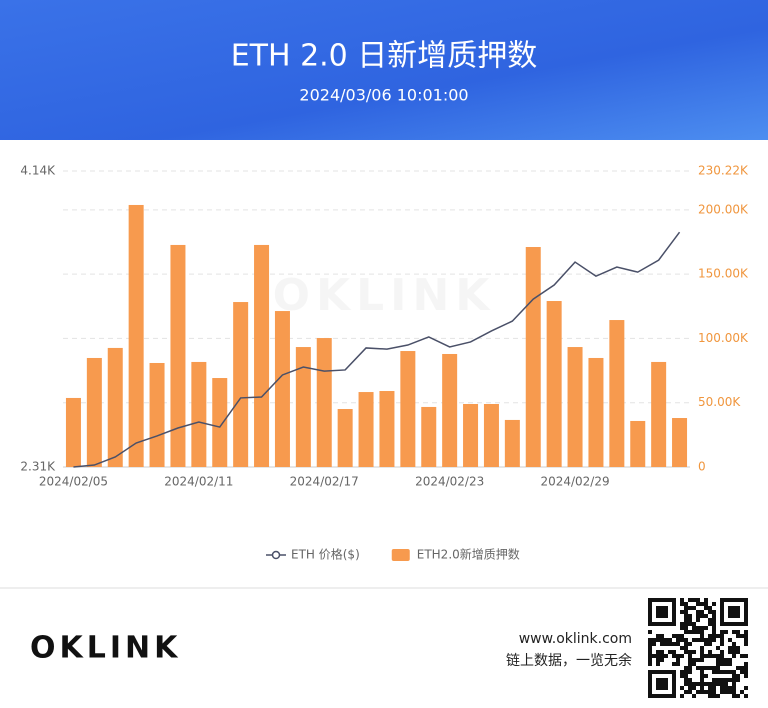 This screenshot has width=768, height=708. What do you see at coordinates (384, 295) in the screenshot?
I see `watermark: OKLINK` at bounding box center [384, 295].